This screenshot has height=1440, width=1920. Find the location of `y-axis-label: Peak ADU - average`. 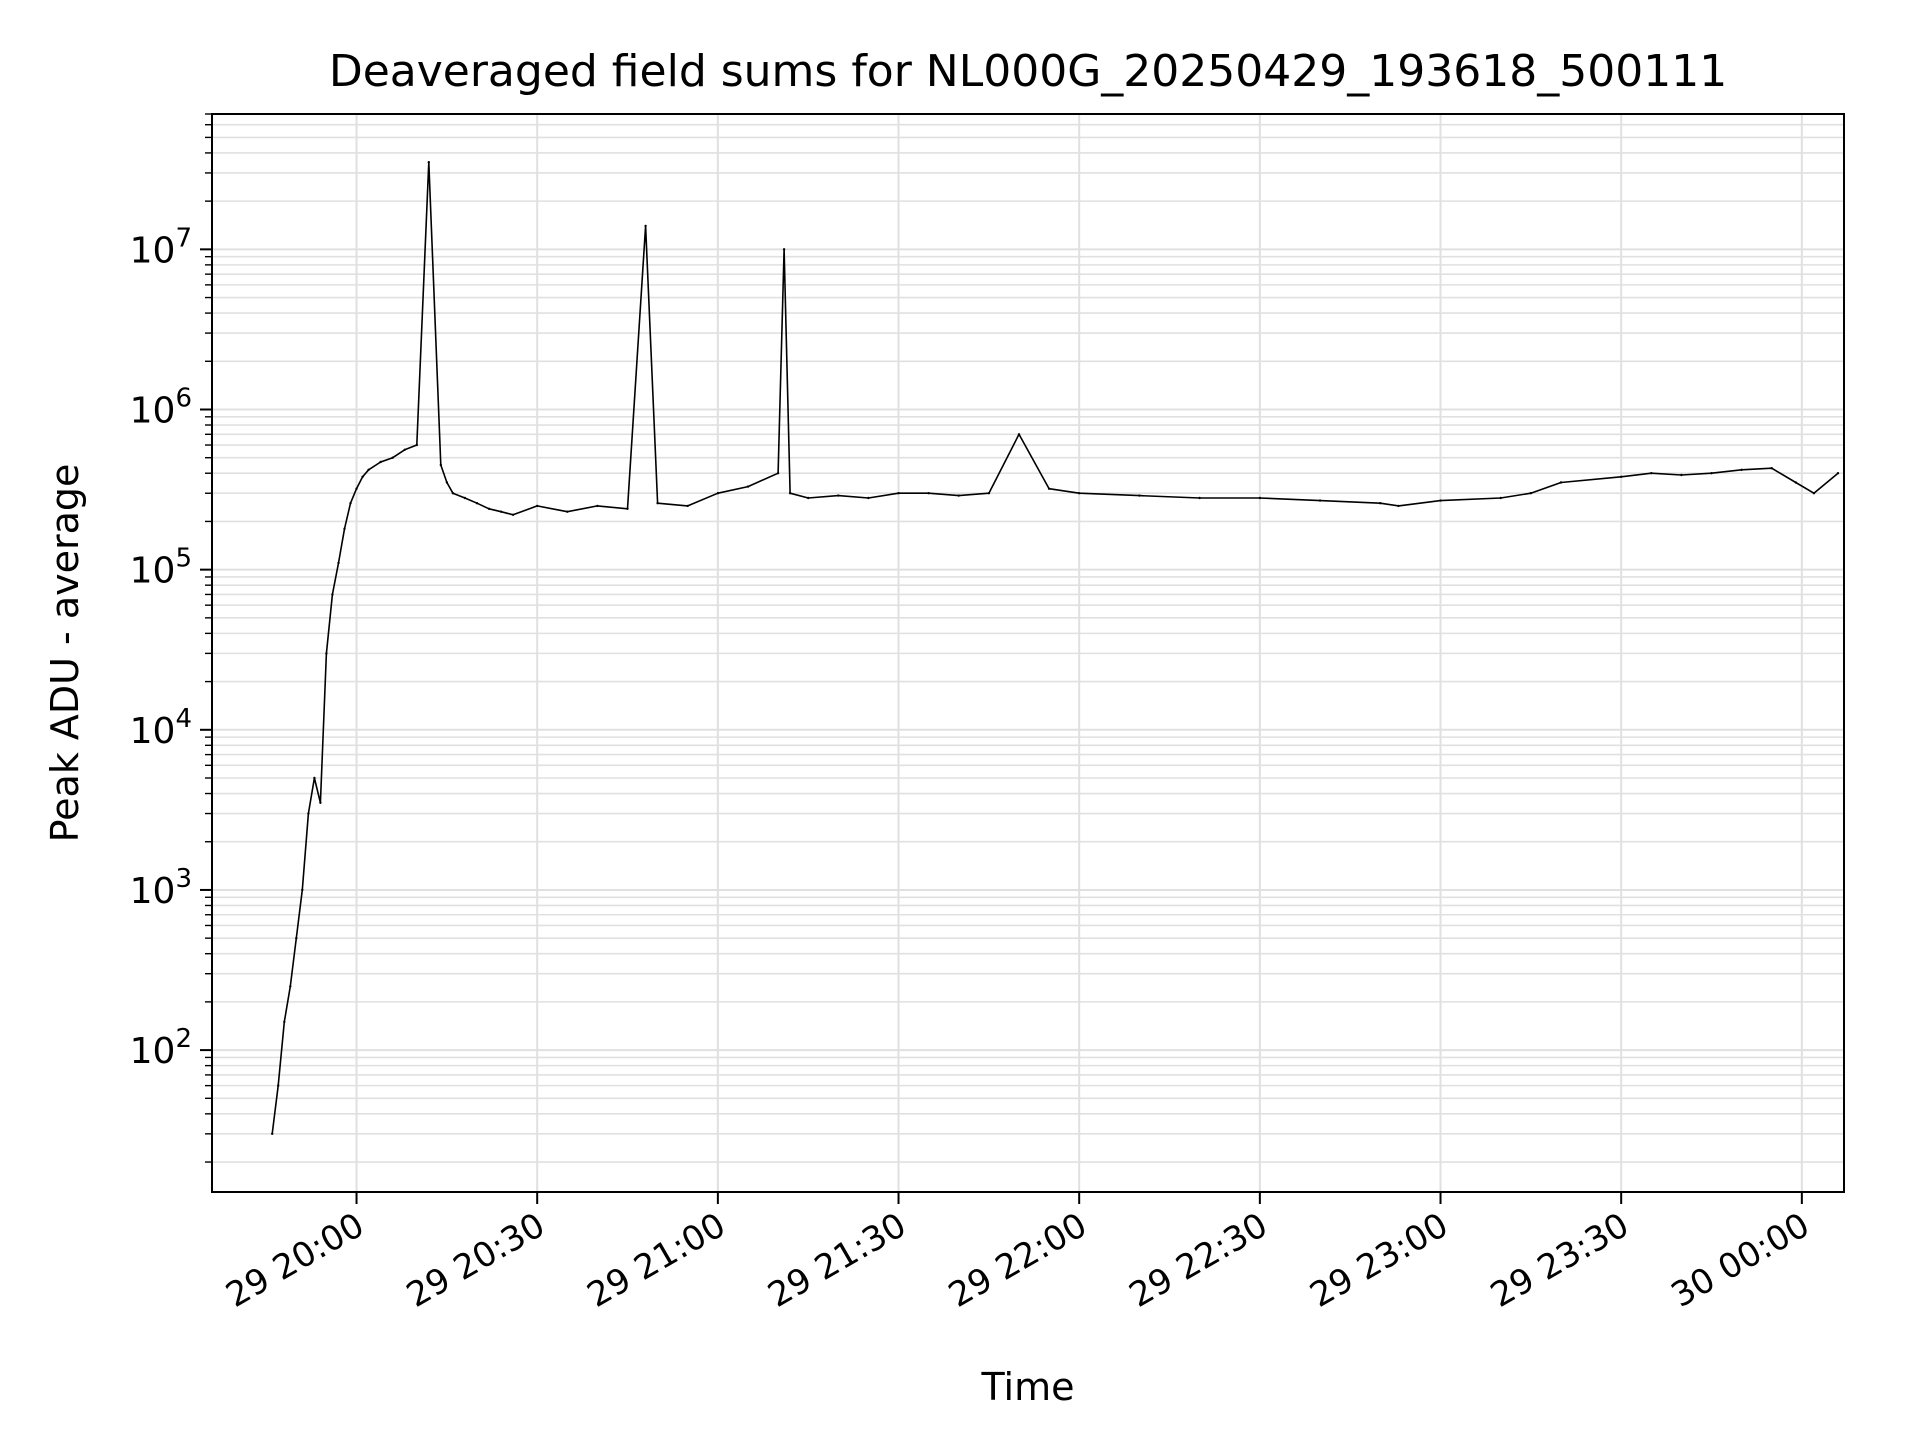

y-axis-label: Peak ADU - average is located at coordinates (65, 653).